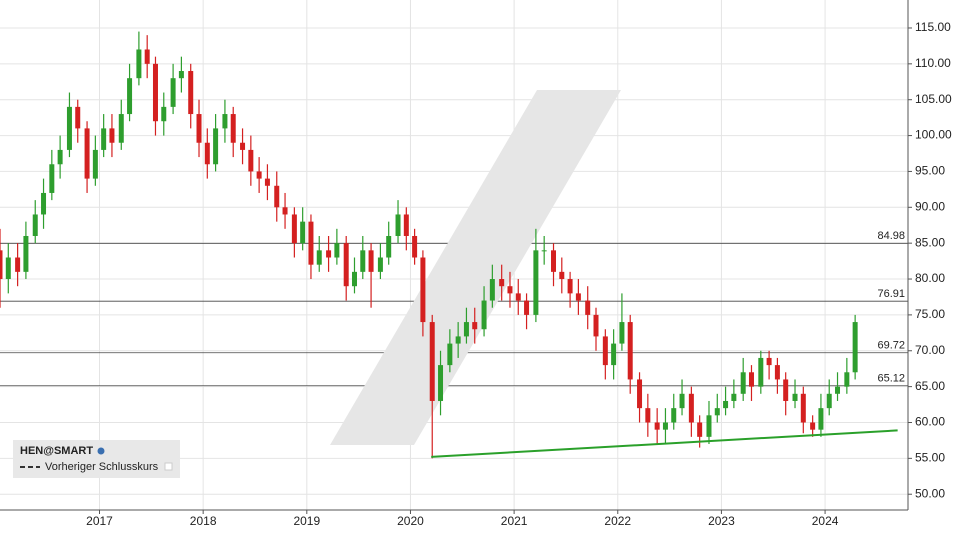 The height and width of the screenshot is (536, 953). Describe the element at coordinates (930, 458) in the screenshot. I see `y-tick-label: 55.00` at that location.